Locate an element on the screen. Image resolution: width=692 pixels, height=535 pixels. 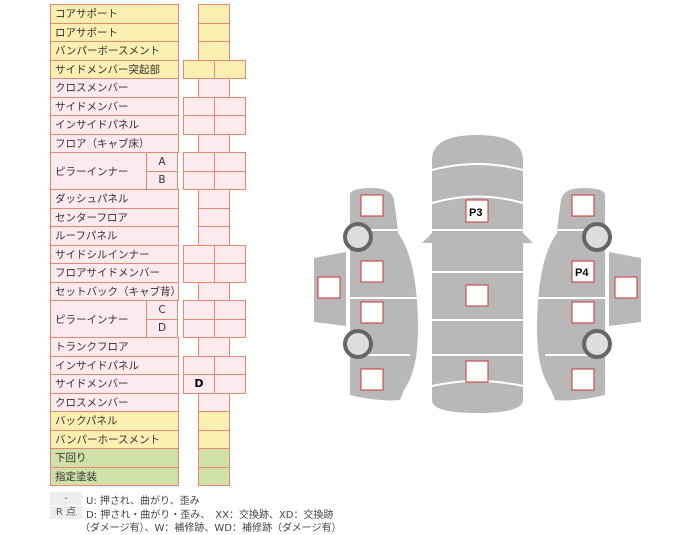
row-label: フロアサイドメンバー is located at coordinates (114, 273).